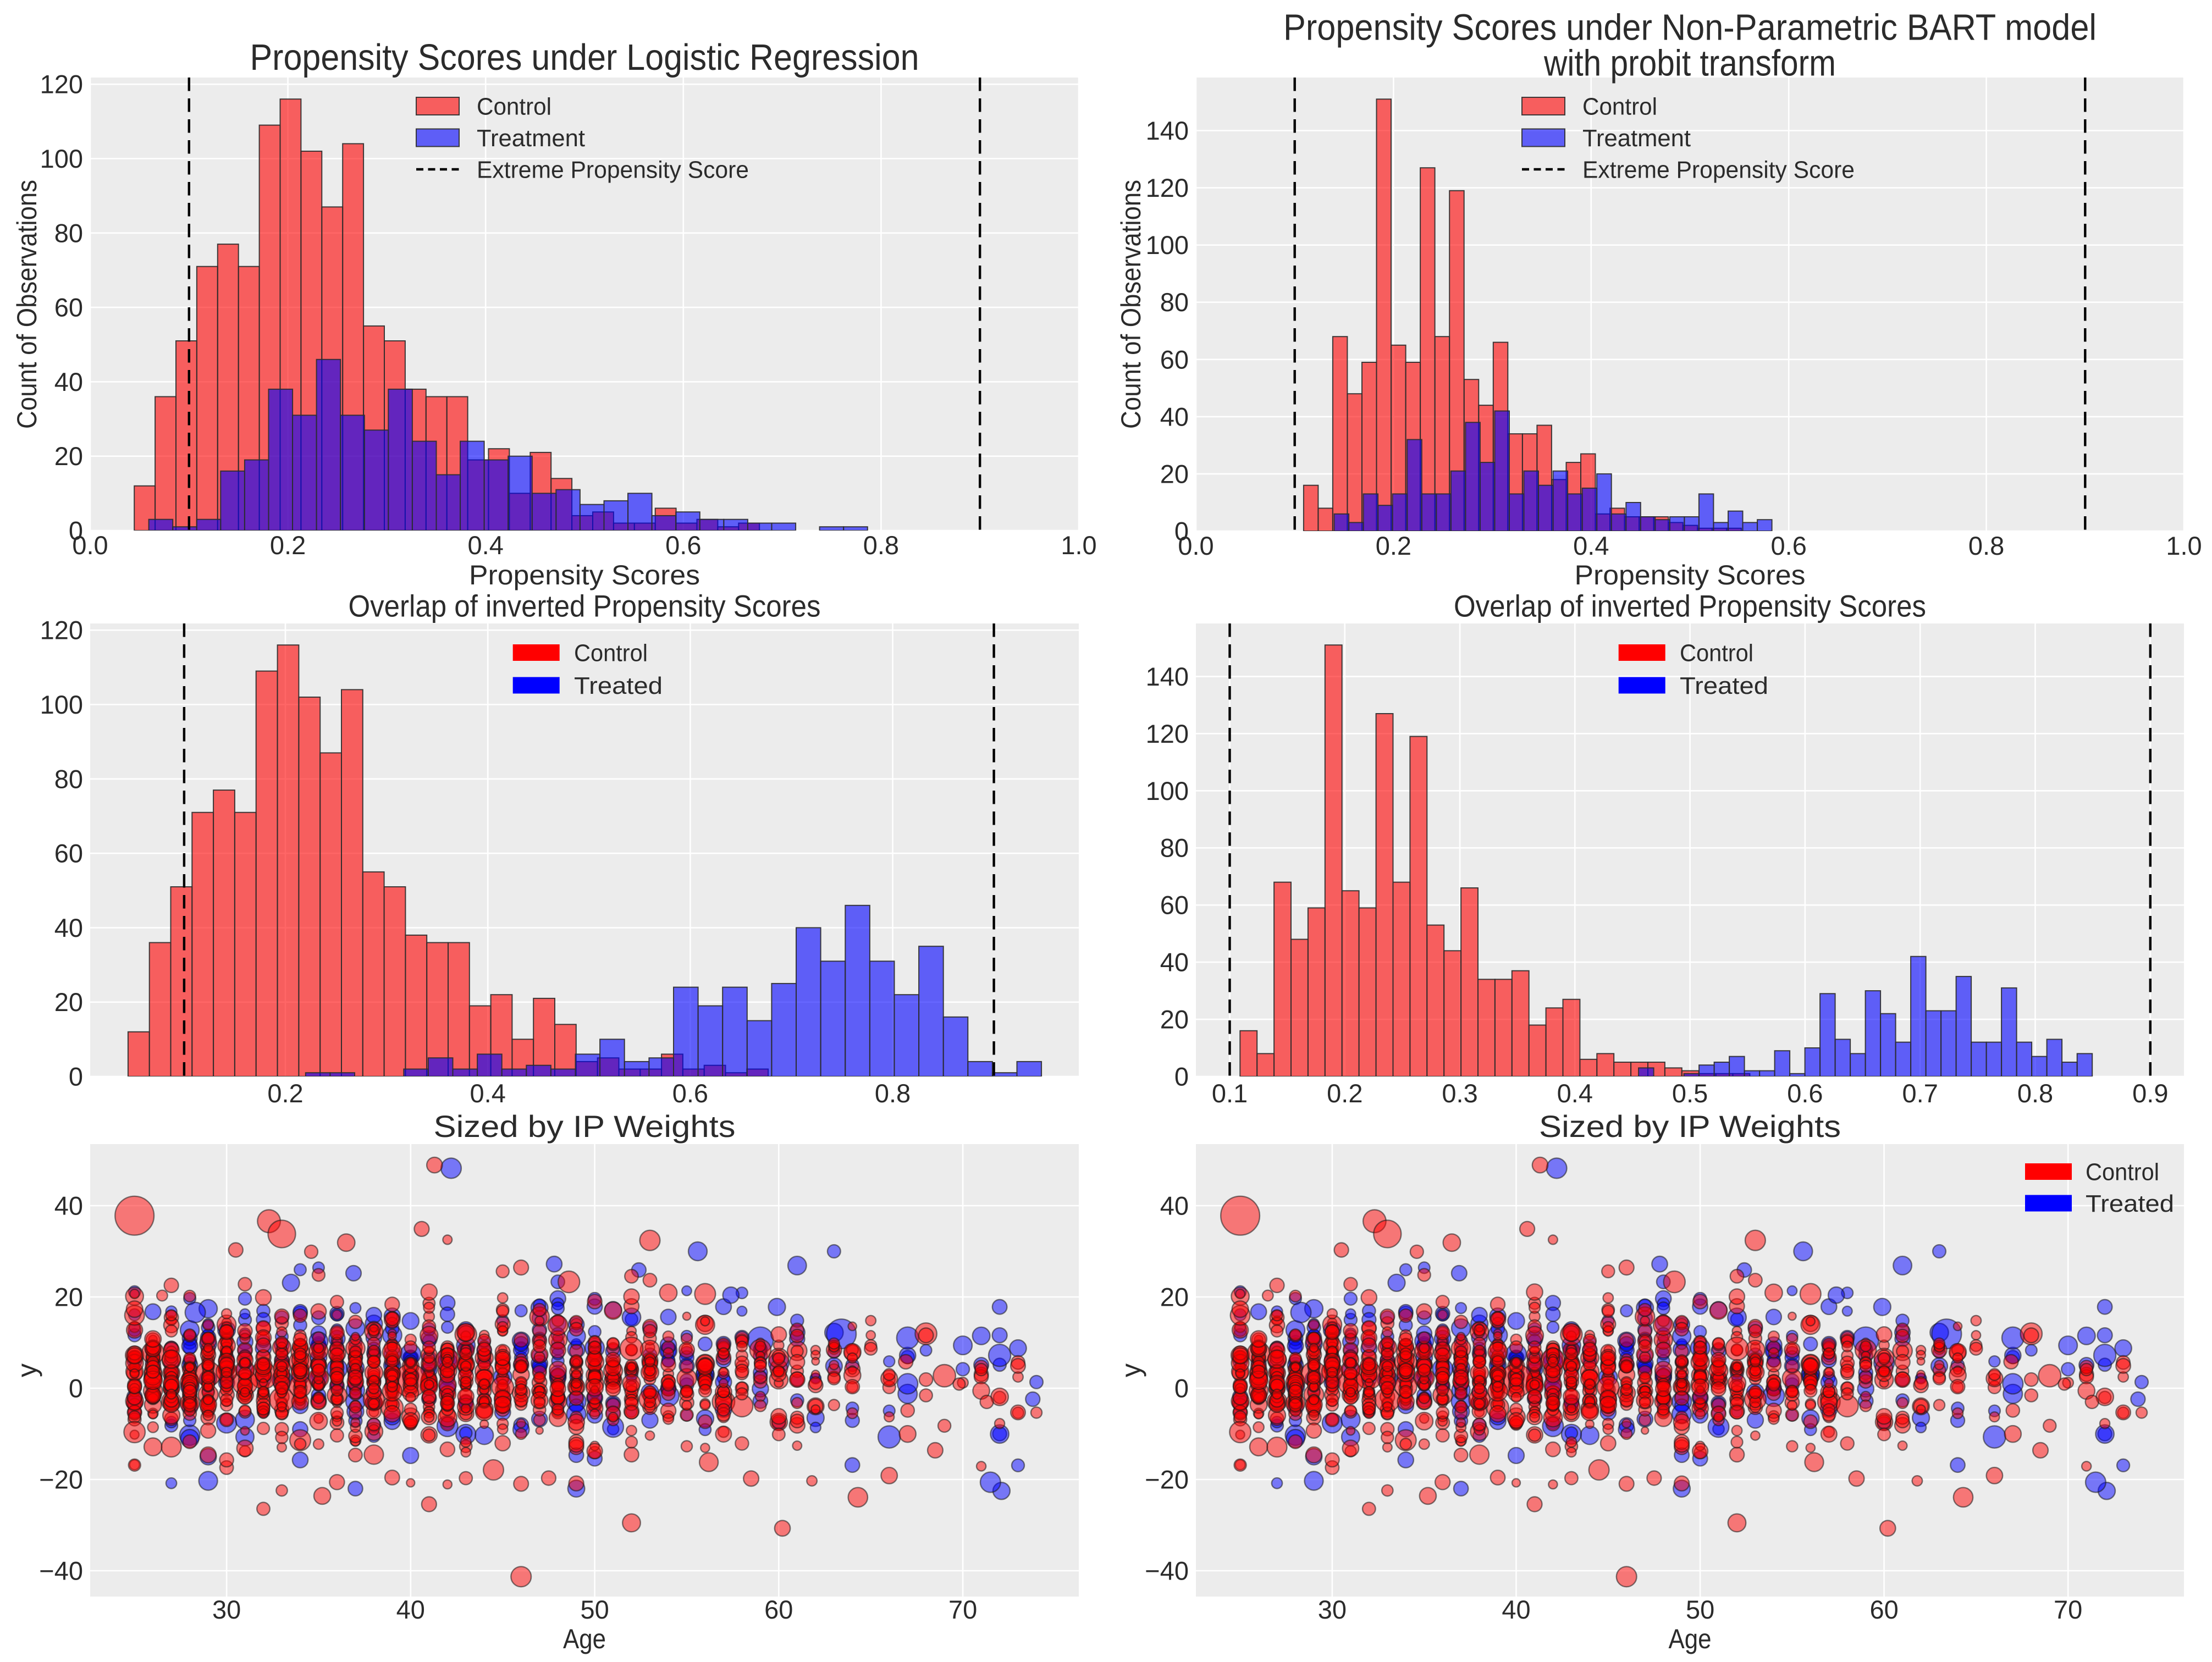  Describe the element at coordinates (1690, 1093) in the screenshot. I see `svg-text: 0.5` at that location.